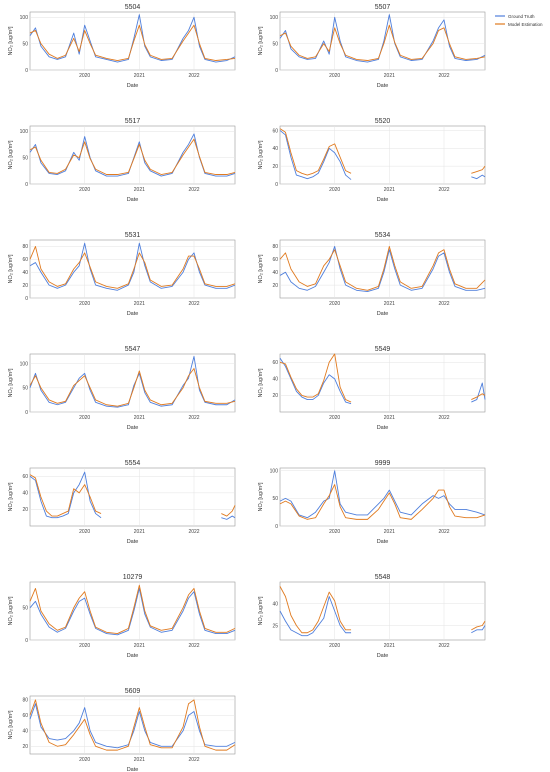  I want to click on chart-title: 5520, so click(383, 121).